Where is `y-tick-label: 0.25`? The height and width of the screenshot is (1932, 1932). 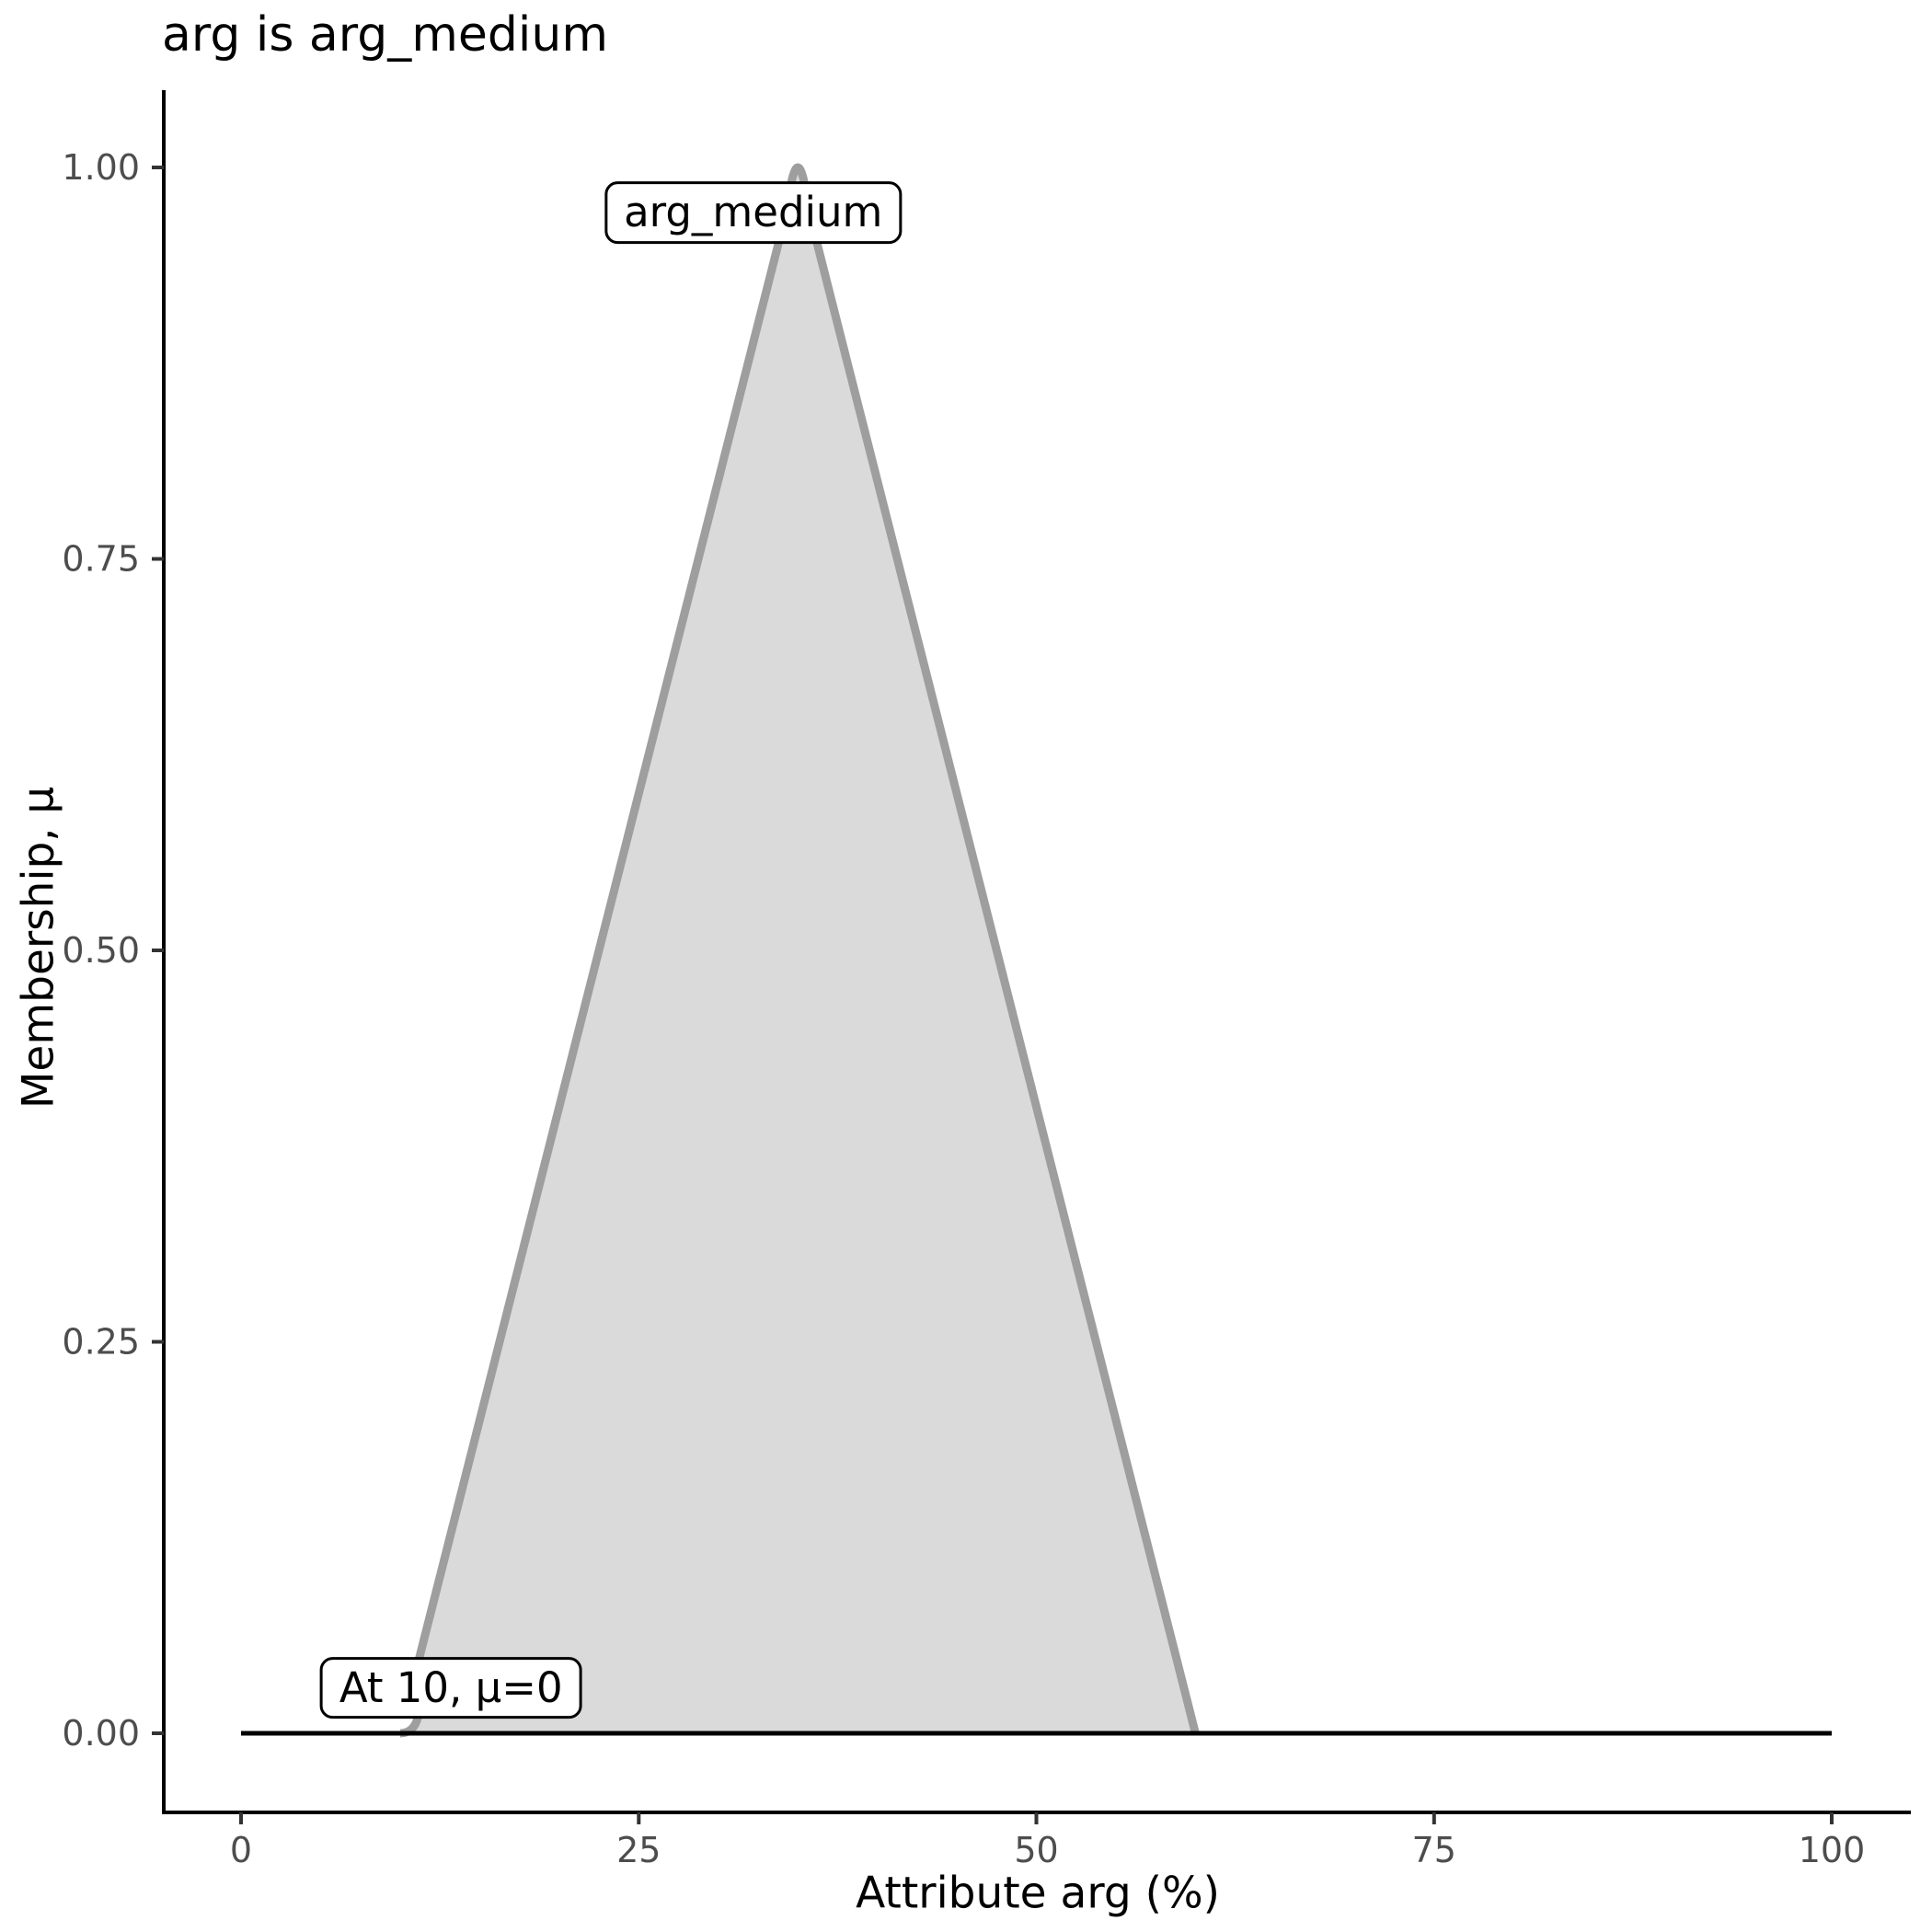
y-tick-label: 0.25 is located at coordinates (101, 1342).